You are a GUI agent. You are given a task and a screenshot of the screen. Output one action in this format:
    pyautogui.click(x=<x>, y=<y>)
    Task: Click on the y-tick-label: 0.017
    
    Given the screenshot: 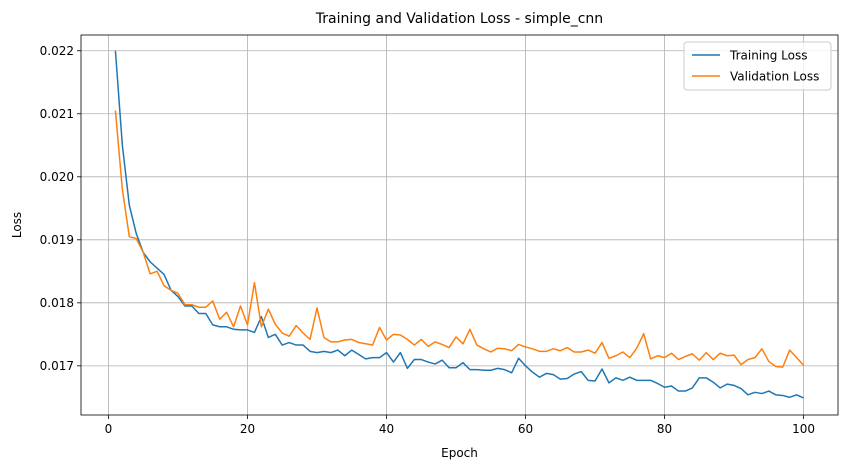 What is the action you would take?
    pyautogui.click(x=57, y=366)
    